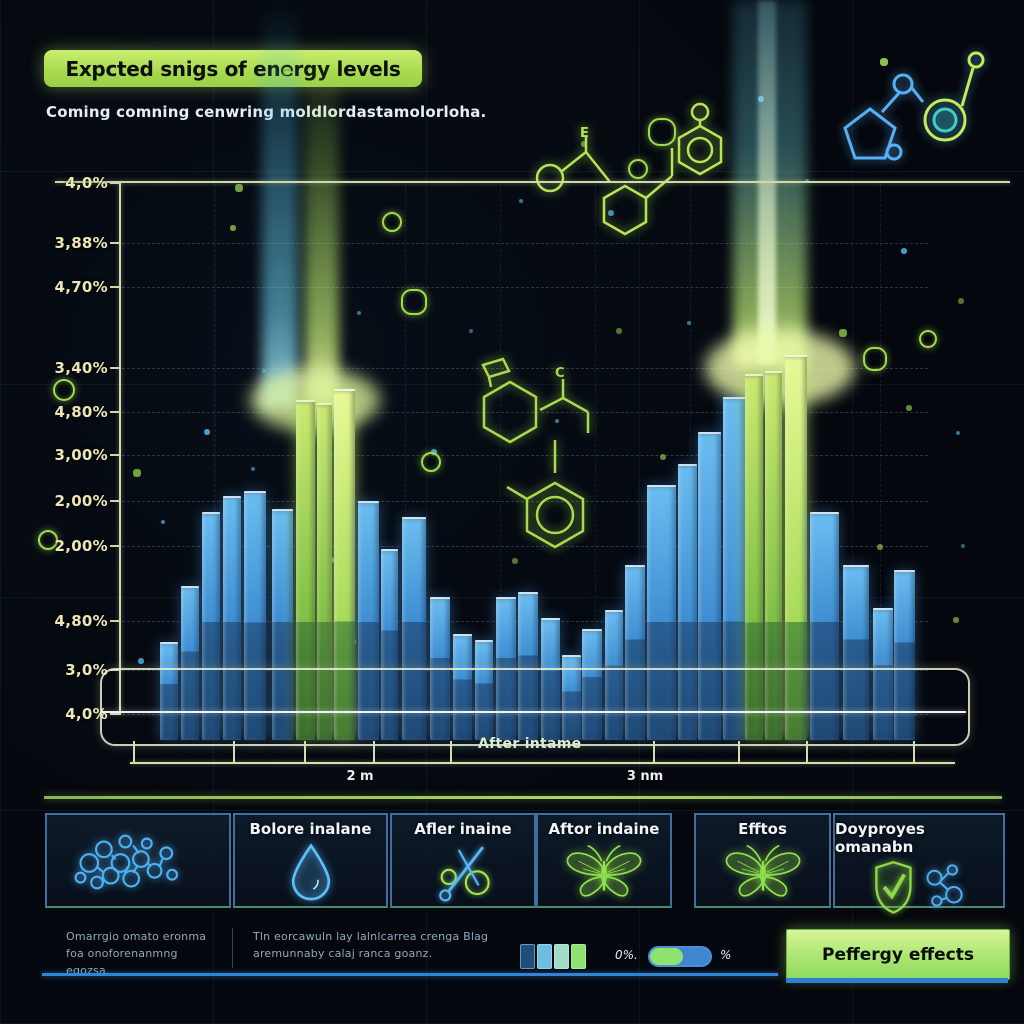 The width and height of the screenshot is (1024, 1024). What do you see at coordinates (666, 956) in the screenshot?
I see `toggle-knob` at bounding box center [666, 956].